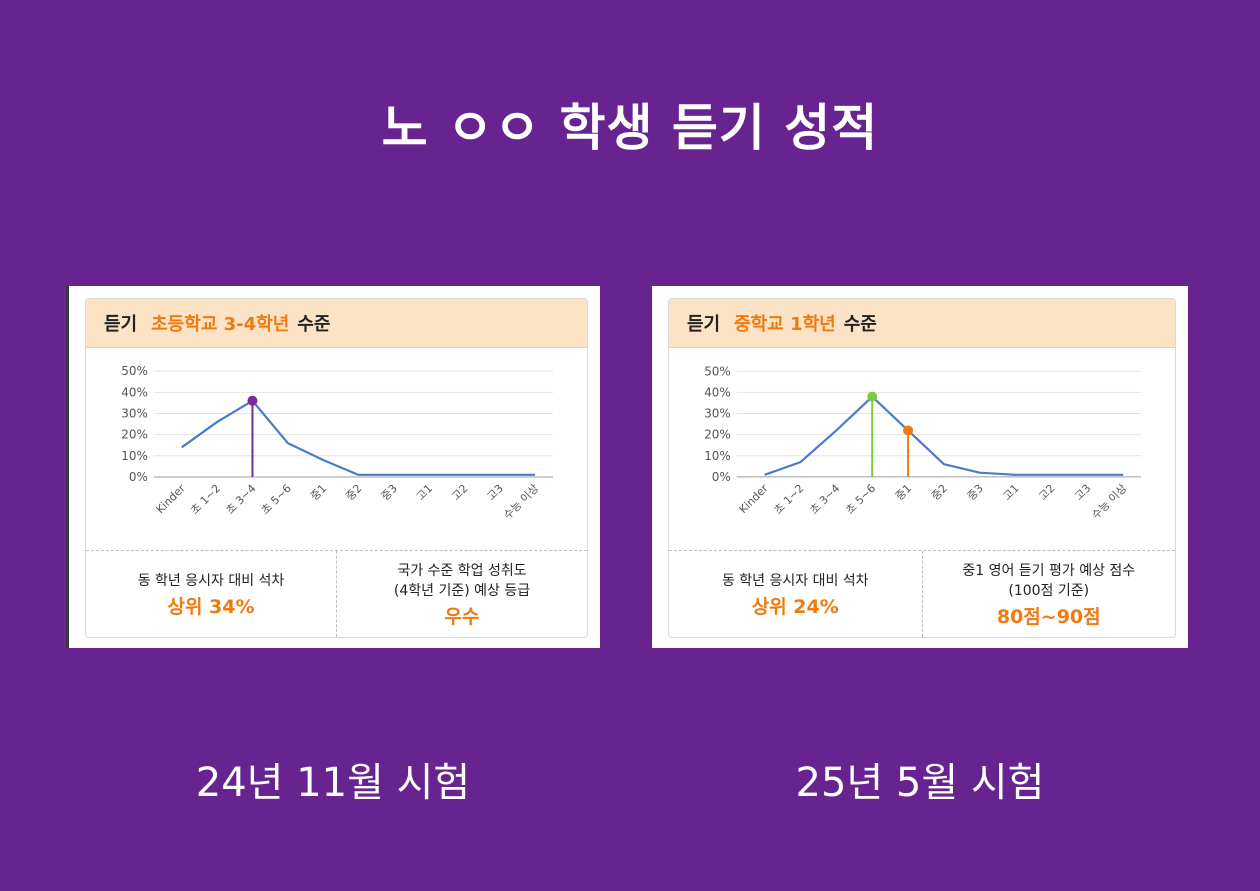 This screenshot has width=1260, height=891. Describe the element at coordinates (462, 617) in the screenshot. I see `grade-value: 우수` at that location.